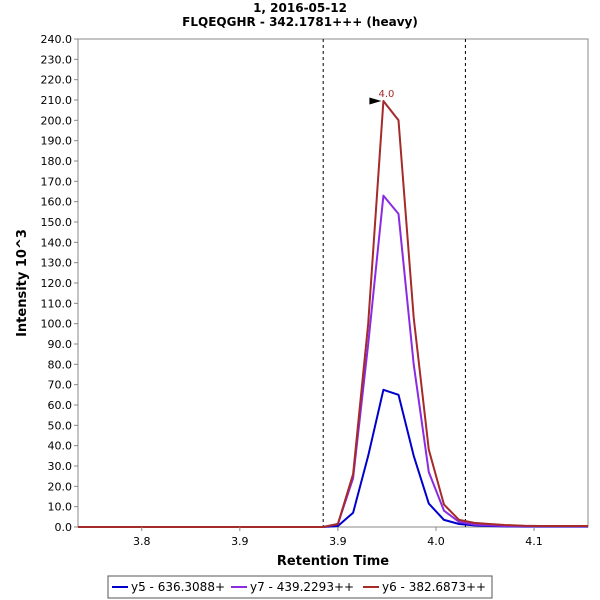 This screenshot has height=600, width=600. I want to click on legend-label: y7 - 439.2293++, so click(302, 587).